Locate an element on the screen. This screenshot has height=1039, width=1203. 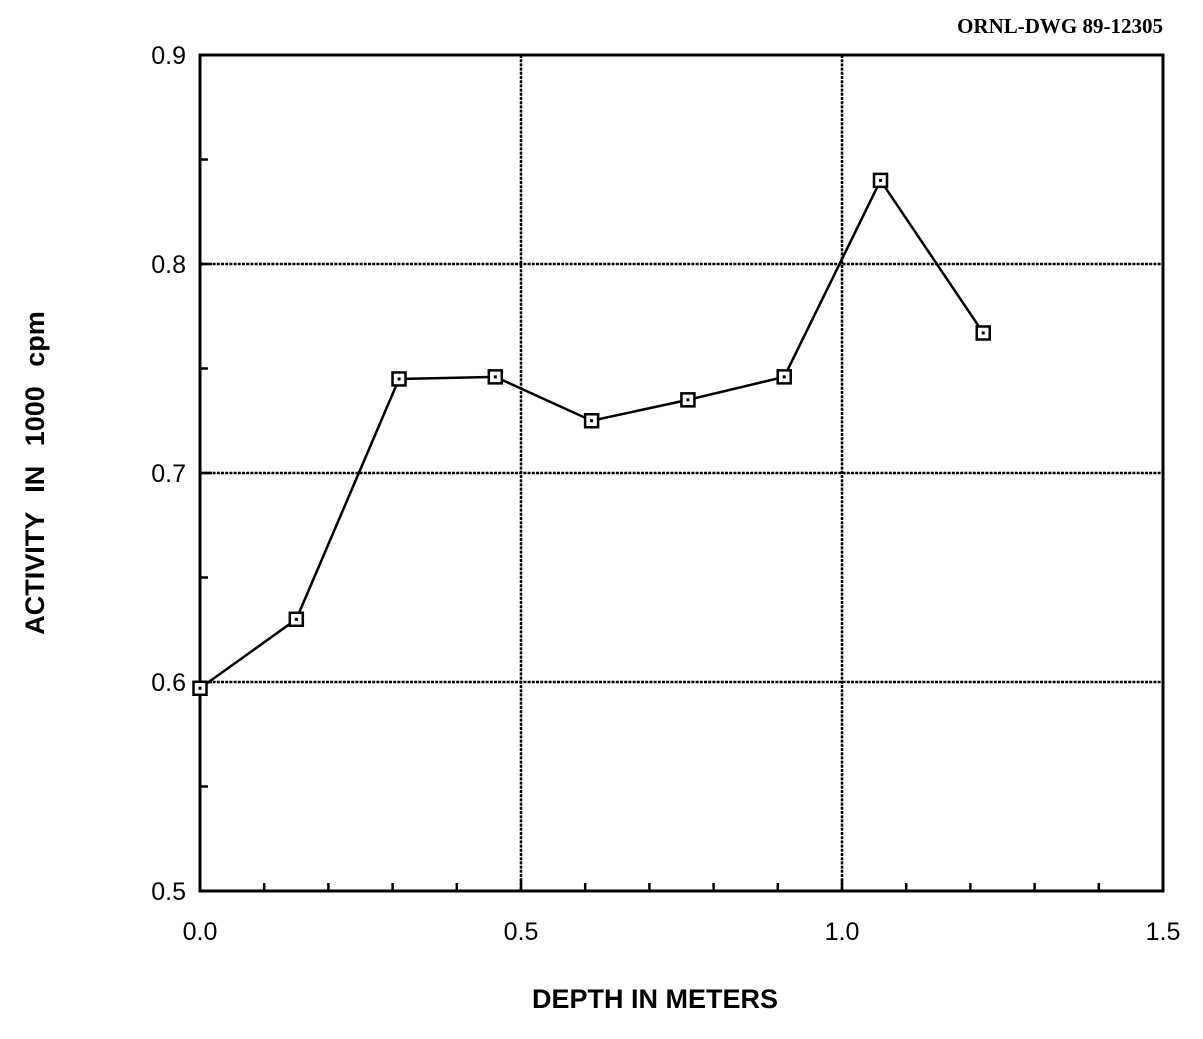
drawing-number: ORNL-DWG 89-12305 is located at coordinates (1060, 26).